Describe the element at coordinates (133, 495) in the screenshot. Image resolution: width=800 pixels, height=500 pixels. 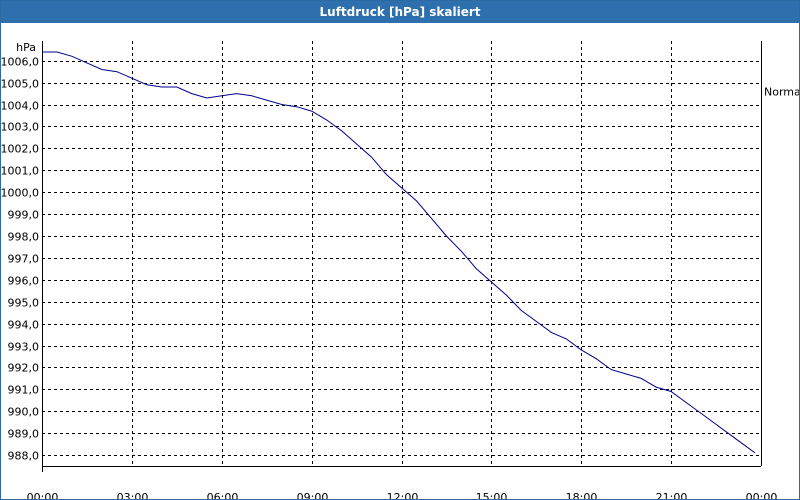
I see `x-tick-time: 03:00` at that location.